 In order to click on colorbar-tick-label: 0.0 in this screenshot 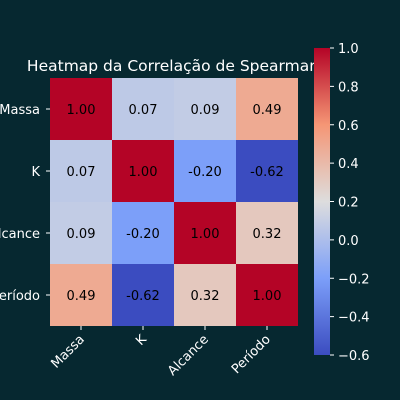, I will do `click(348, 241)`.